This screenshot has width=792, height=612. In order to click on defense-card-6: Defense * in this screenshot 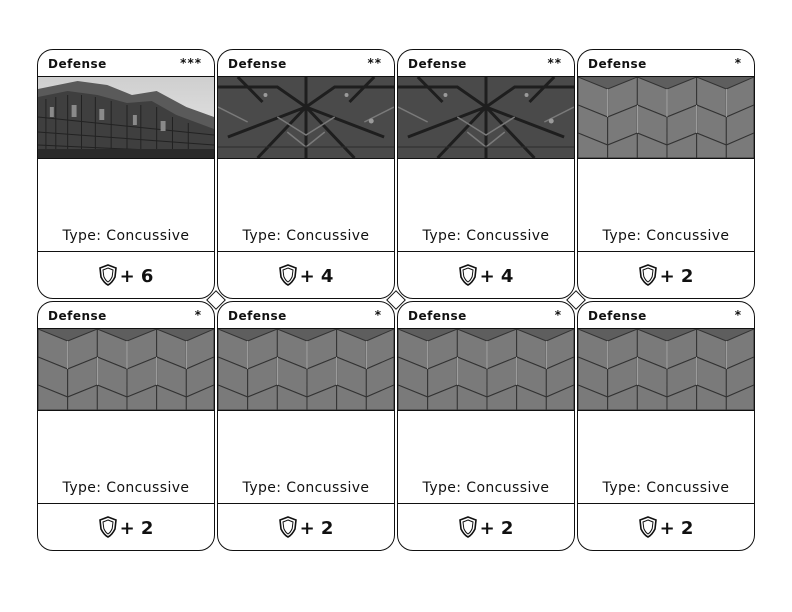, I will do `click(306, 426)`.